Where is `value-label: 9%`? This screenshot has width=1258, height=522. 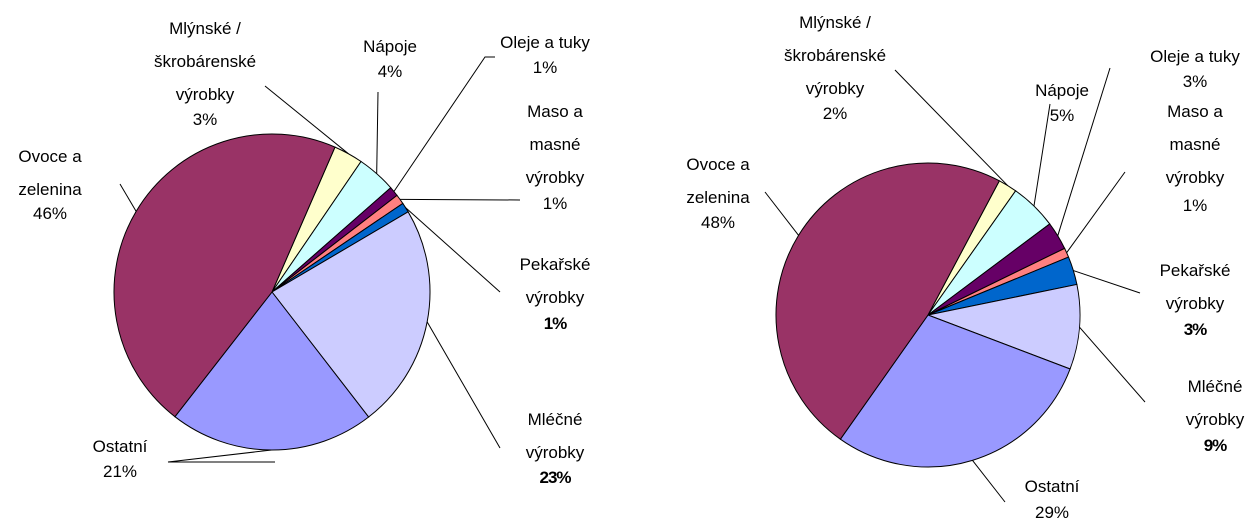 value-label: 9% is located at coordinates (1215, 445).